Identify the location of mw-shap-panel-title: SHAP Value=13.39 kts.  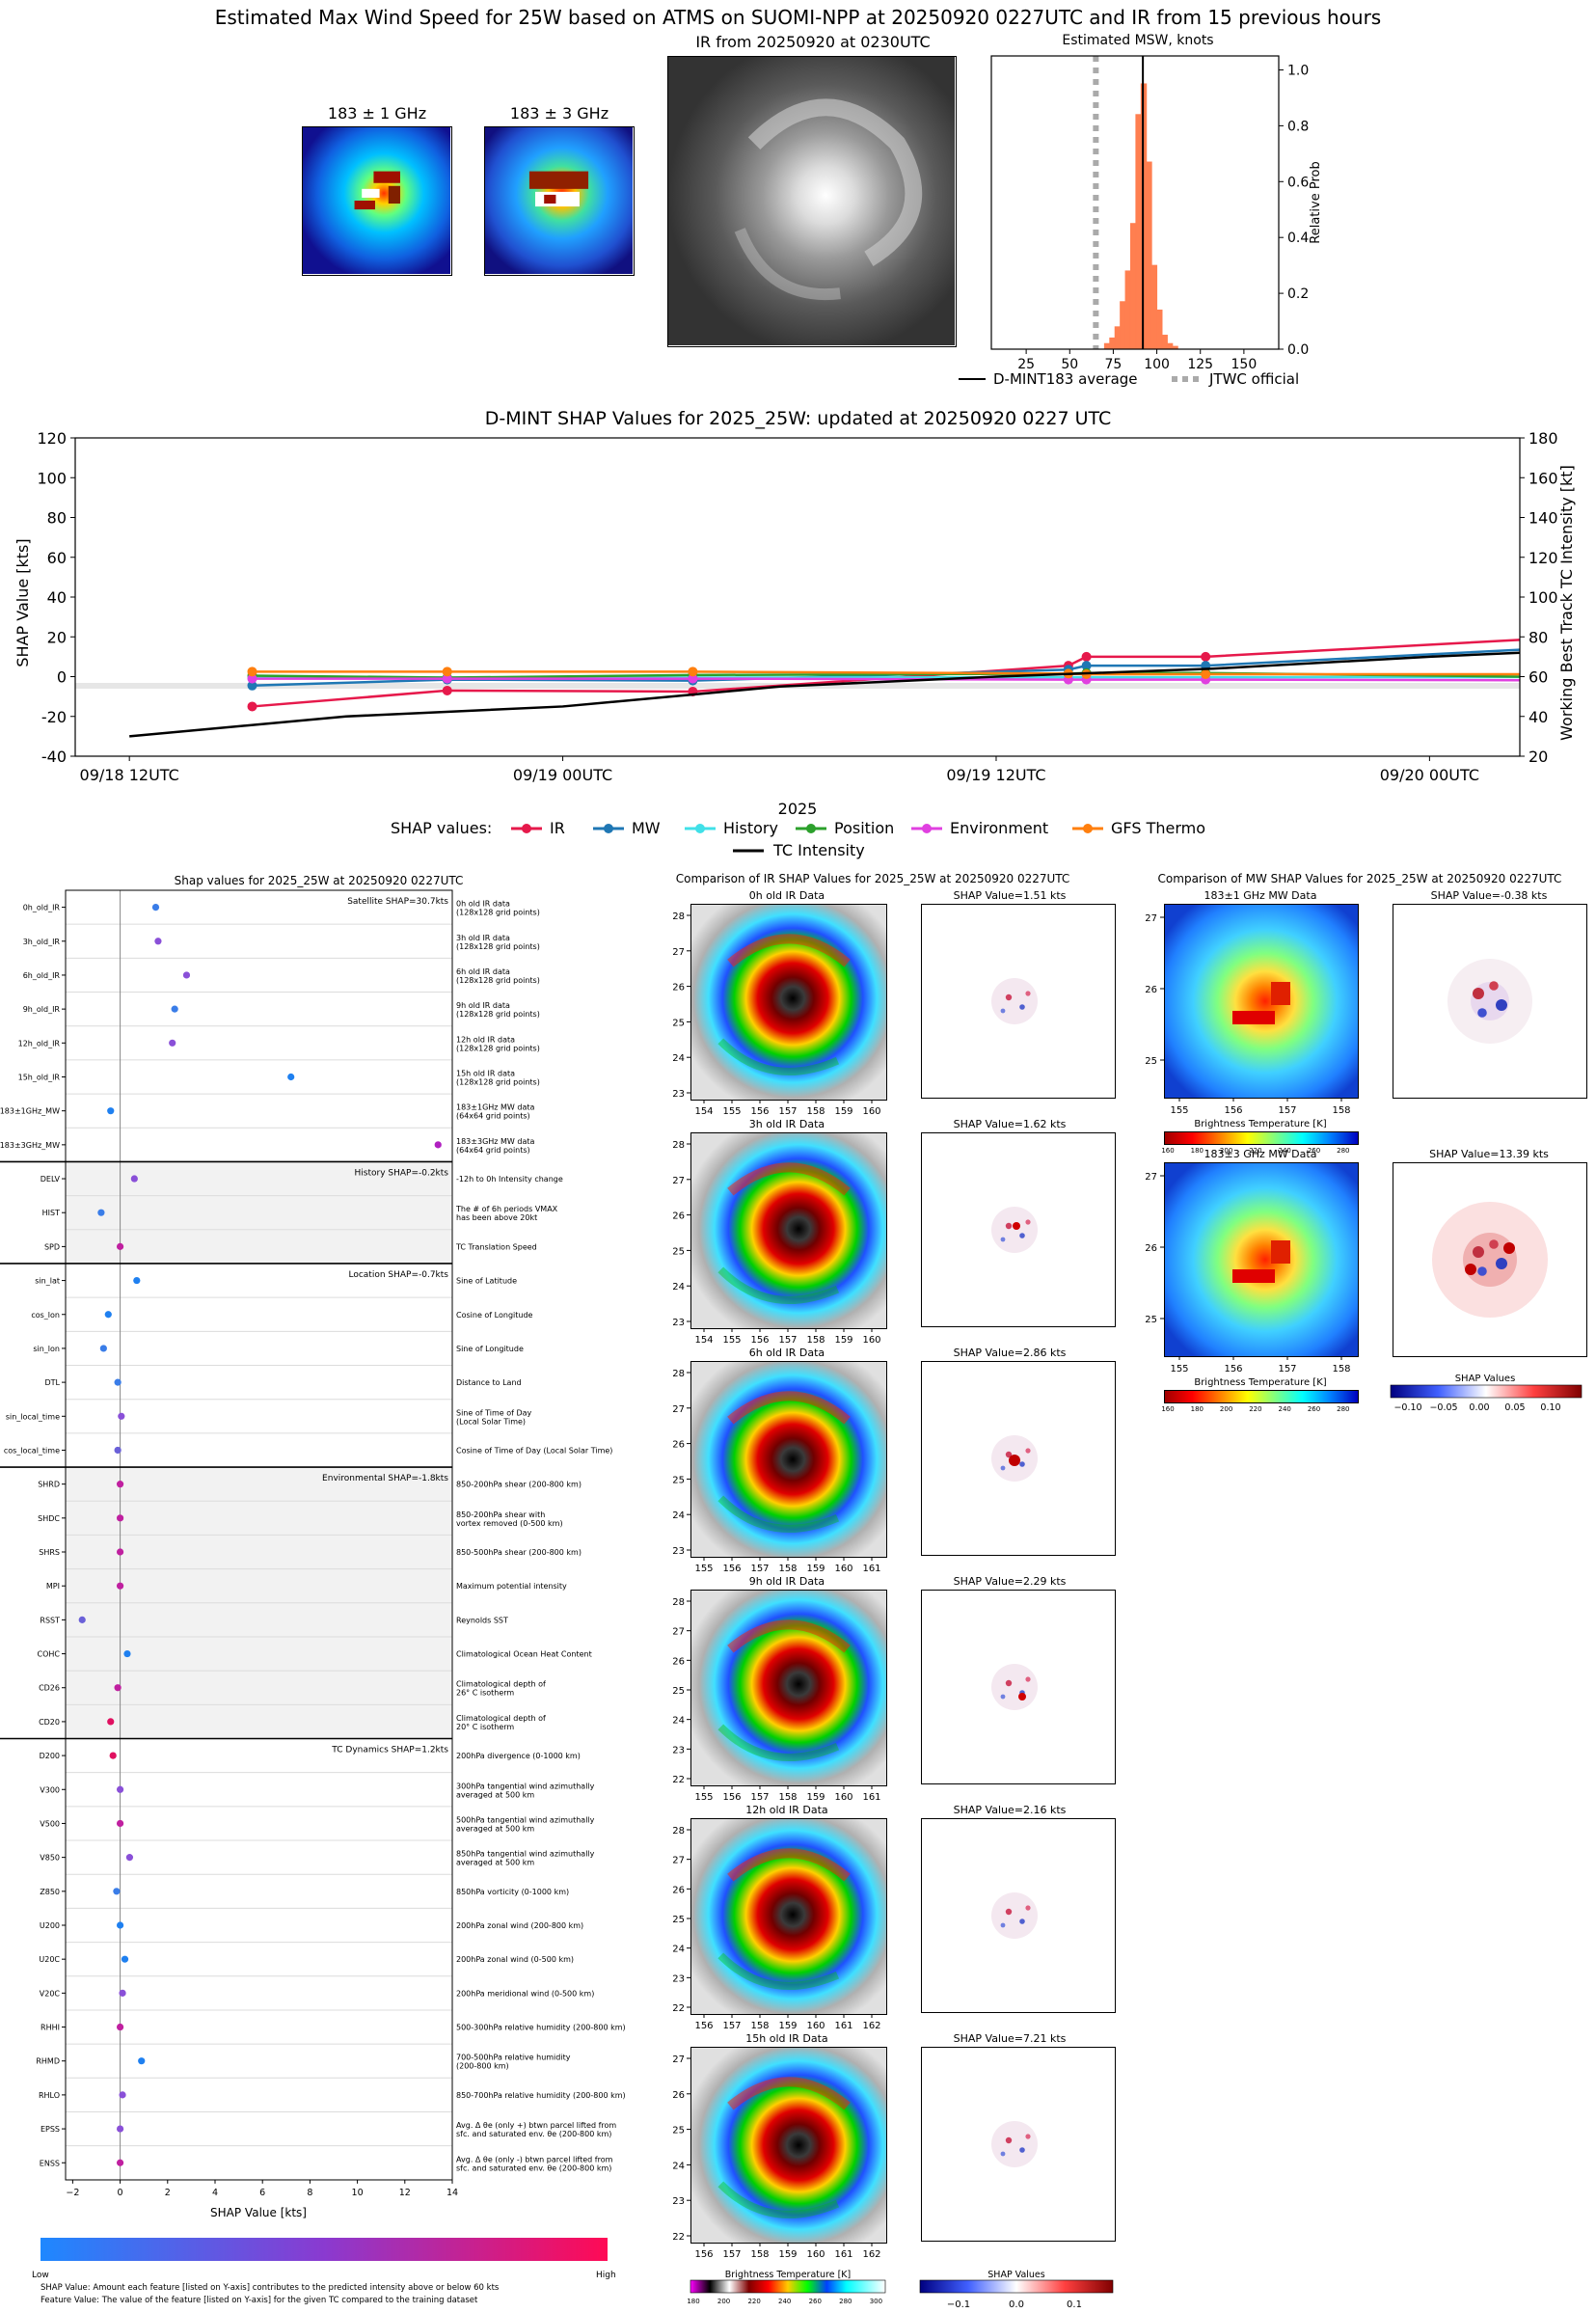
(1489, 1154).